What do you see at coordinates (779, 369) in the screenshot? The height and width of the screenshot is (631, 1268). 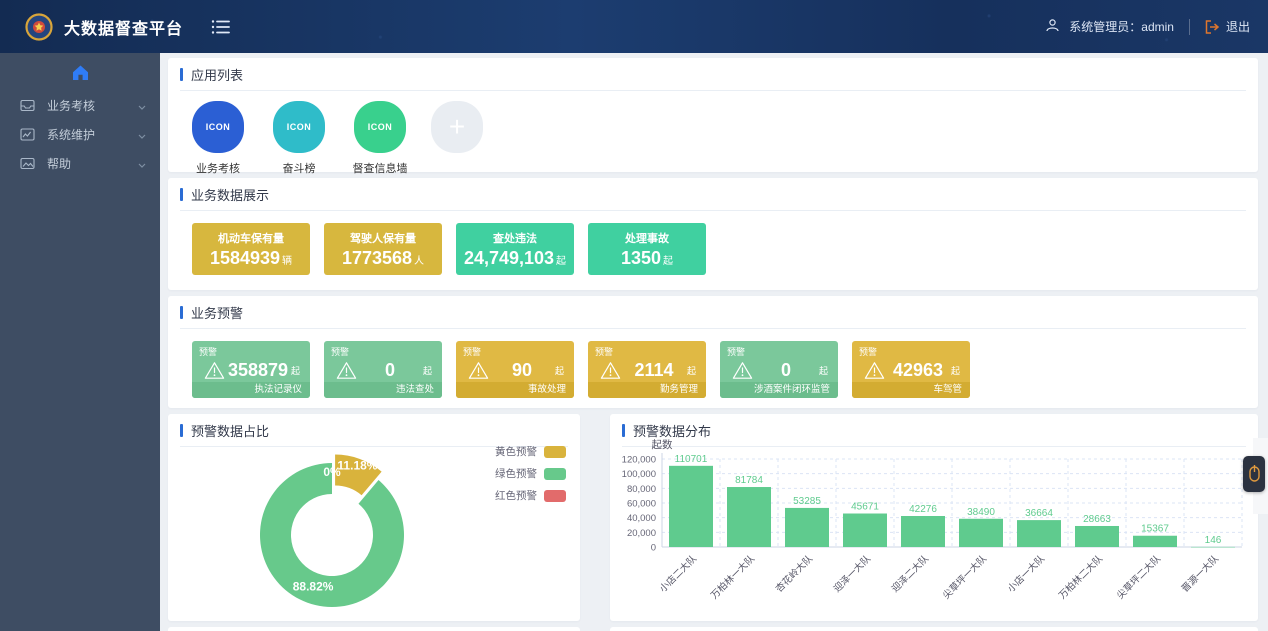 I see `warn-card-alcohol-cases: 预警 0 起涉酒案件闭环监管` at bounding box center [779, 369].